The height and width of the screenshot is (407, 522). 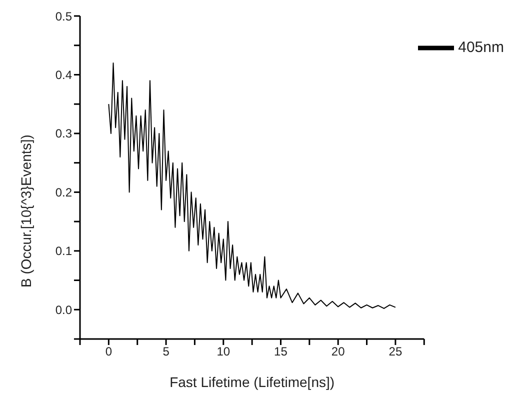 I want to click on y-tick-label: 0.1, so click(x=63, y=251).